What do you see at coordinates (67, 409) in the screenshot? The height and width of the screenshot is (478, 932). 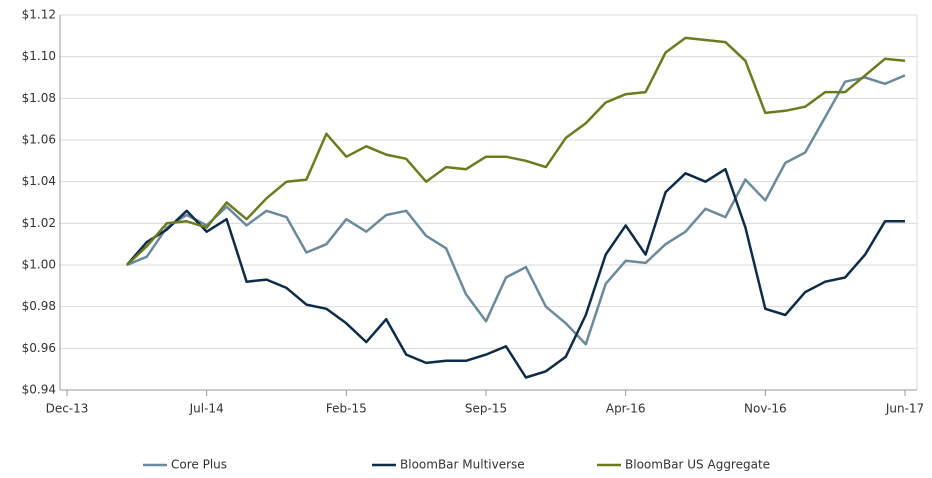 I see `x-tick-label: Dec-13` at bounding box center [67, 409].